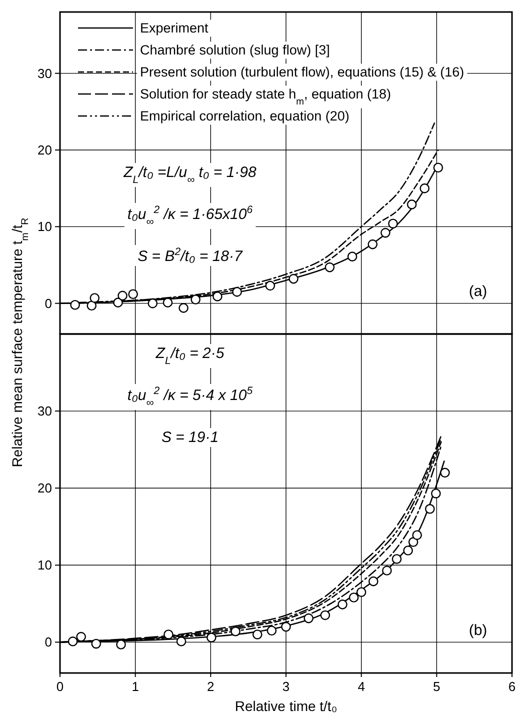 Image resolution: width=524 pixels, height=716 pixels. I want to click on text: Solution for steady state h$_{m}$, equation (18), so click(266, 97).